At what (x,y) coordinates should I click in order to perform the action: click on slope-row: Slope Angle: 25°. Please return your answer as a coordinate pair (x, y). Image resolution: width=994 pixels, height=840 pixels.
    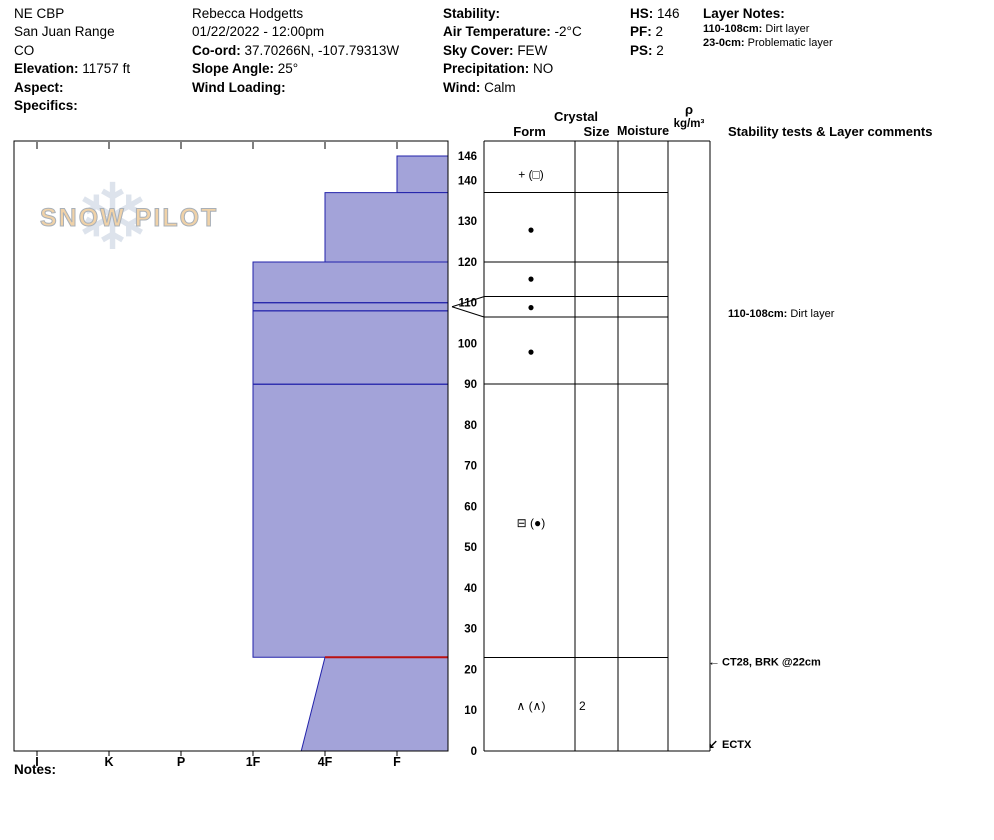
    Looking at the image, I should click on (295, 69).